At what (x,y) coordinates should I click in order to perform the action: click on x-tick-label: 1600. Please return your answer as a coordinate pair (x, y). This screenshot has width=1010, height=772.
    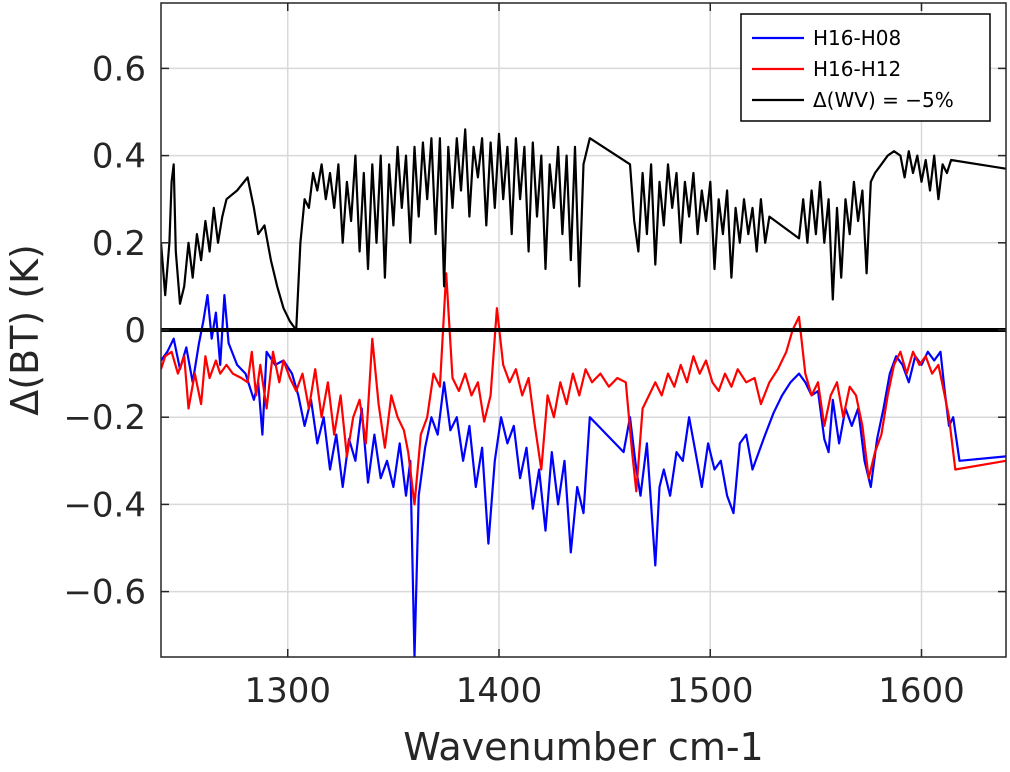
    Looking at the image, I should click on (921, 691).